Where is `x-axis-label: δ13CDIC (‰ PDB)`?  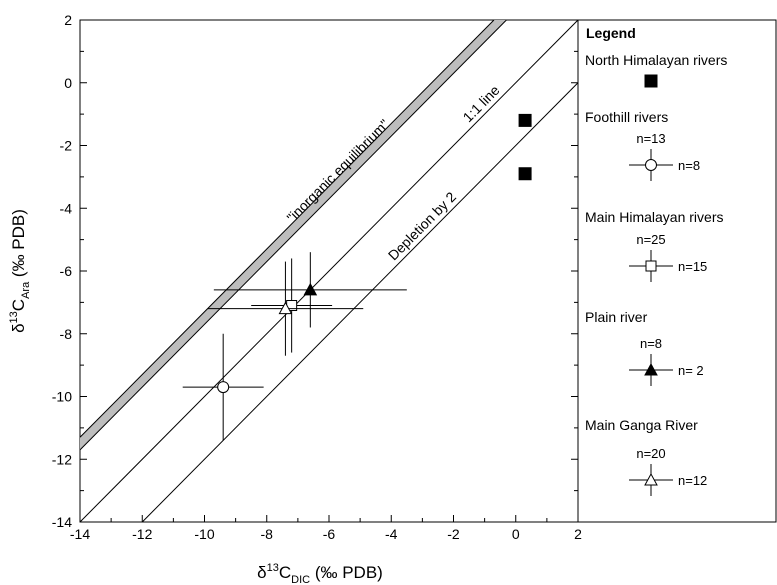 x-axis-label: δ13CDIC (‰ PDB) is located at coordinates (320, 573).